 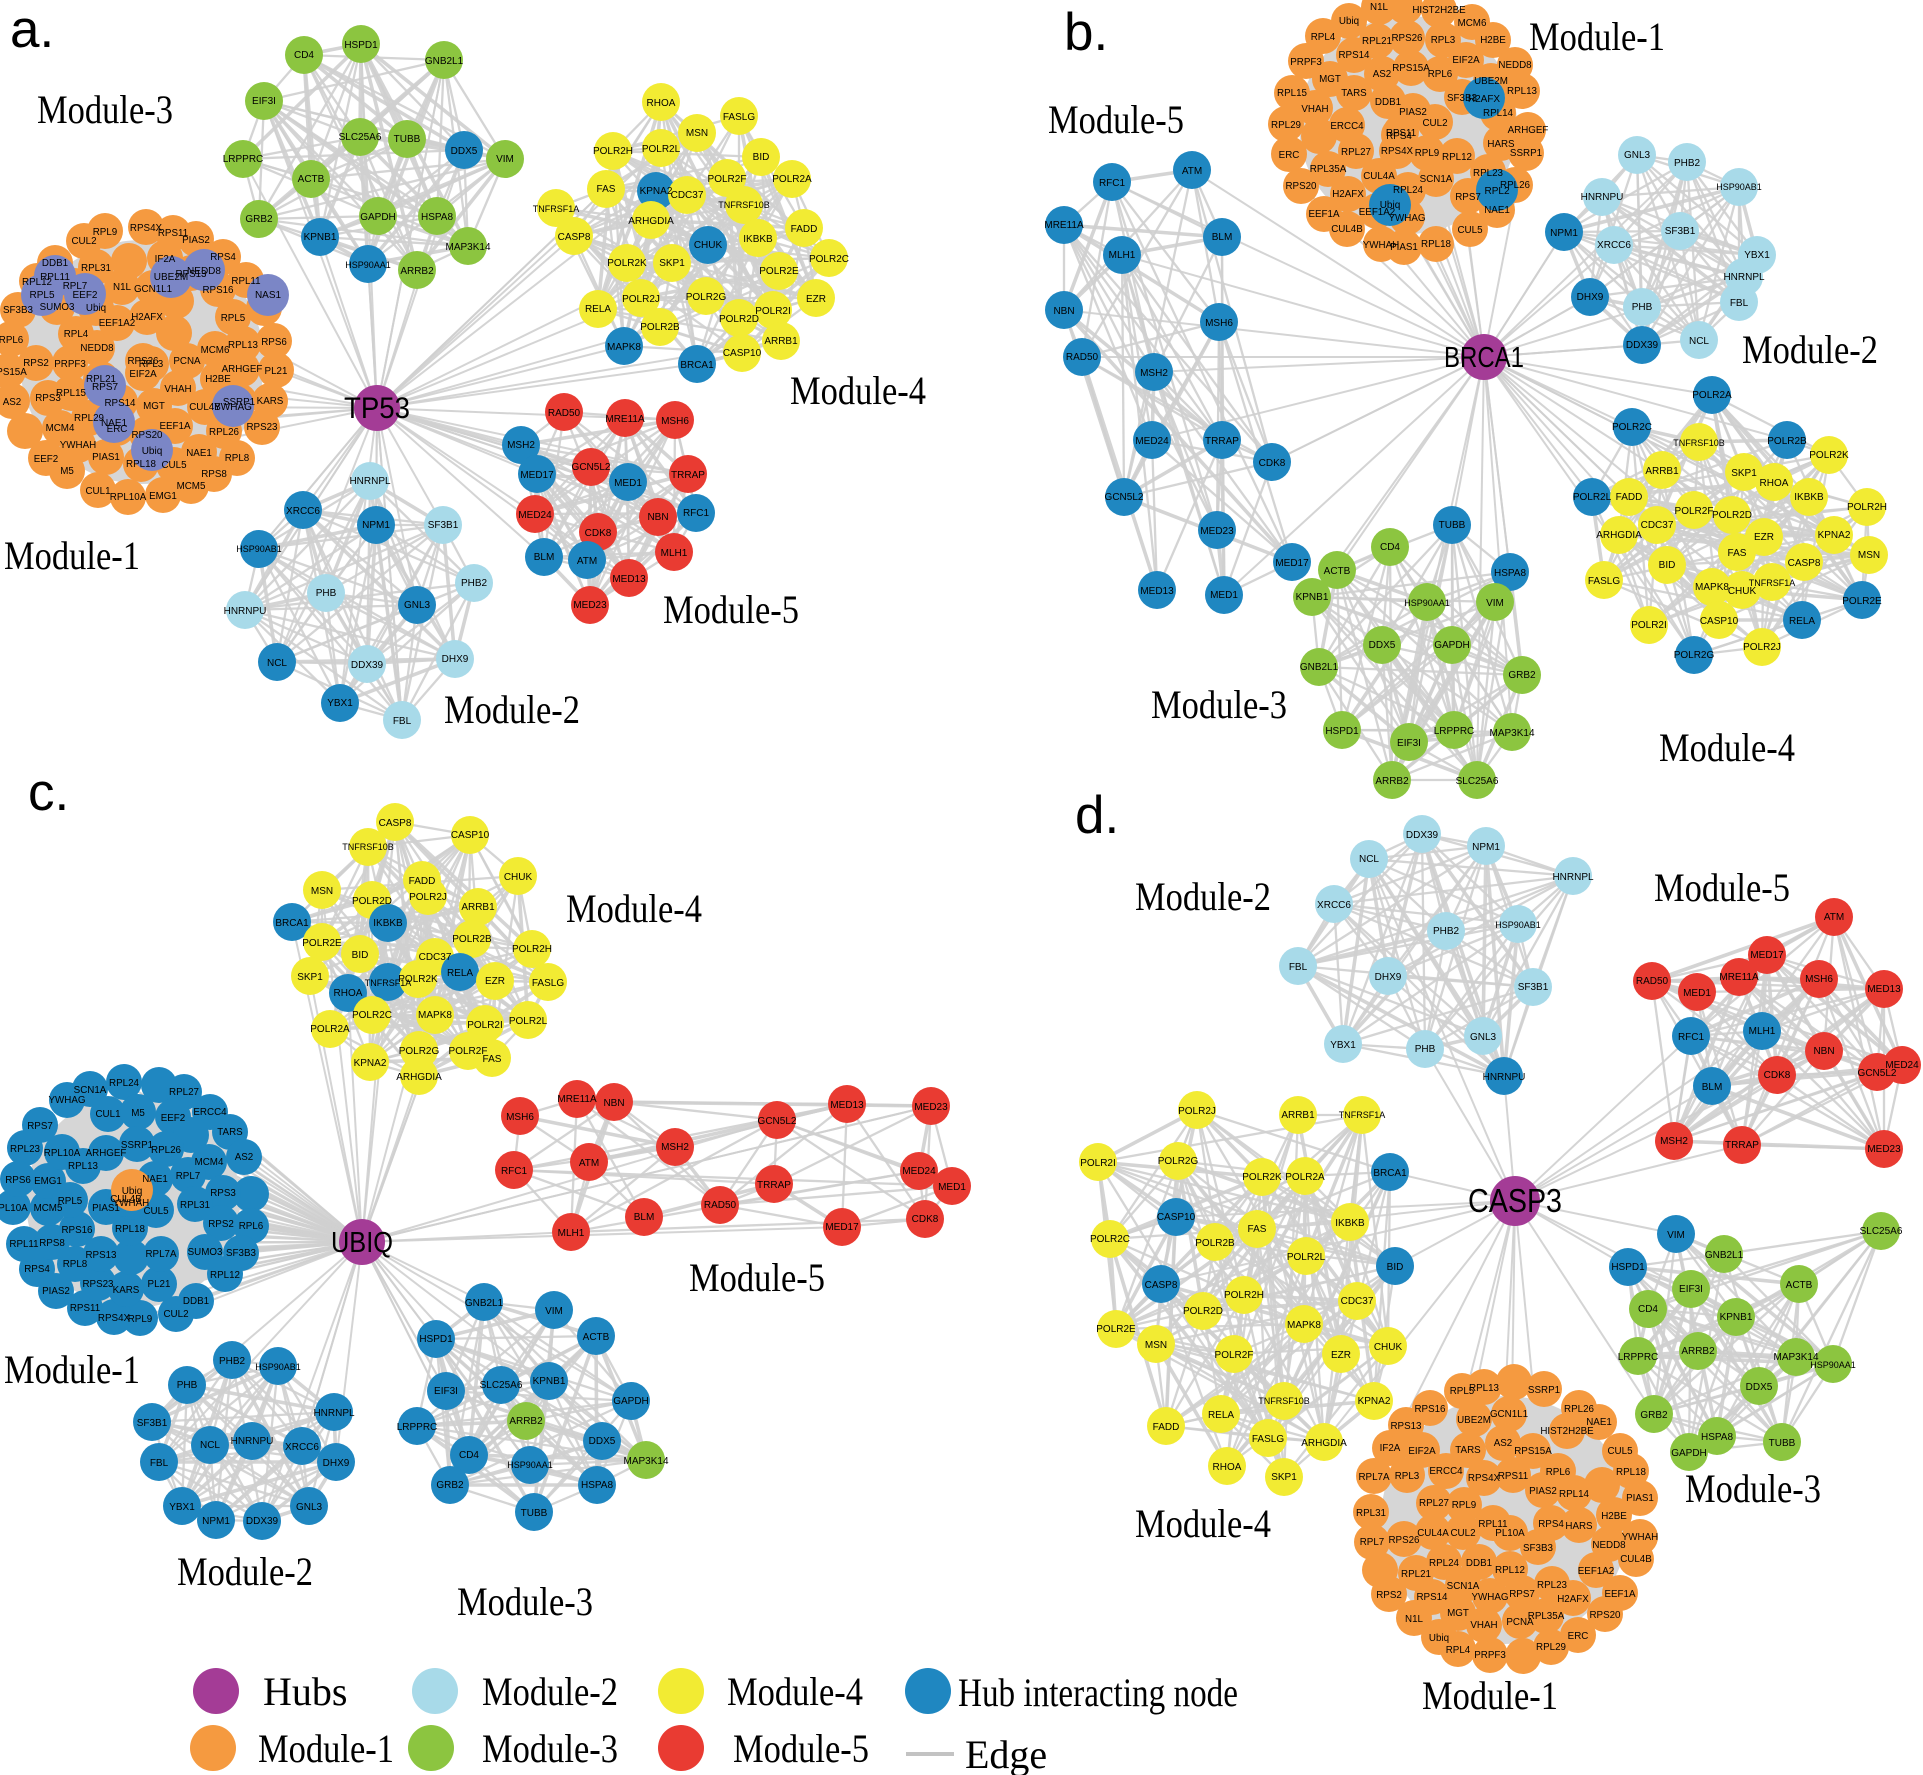 What do you see at coordinates (270, 401) in the screenshot?
I see `svg-text: KARS` at bounding box center [270, 401].